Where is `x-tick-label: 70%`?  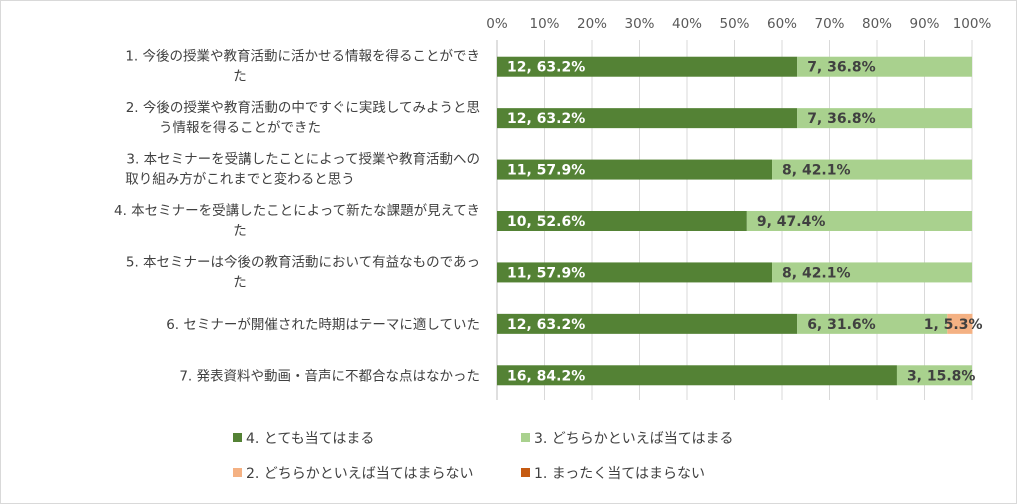 x-tick-label: 70% is located at coordinates (829, 24).